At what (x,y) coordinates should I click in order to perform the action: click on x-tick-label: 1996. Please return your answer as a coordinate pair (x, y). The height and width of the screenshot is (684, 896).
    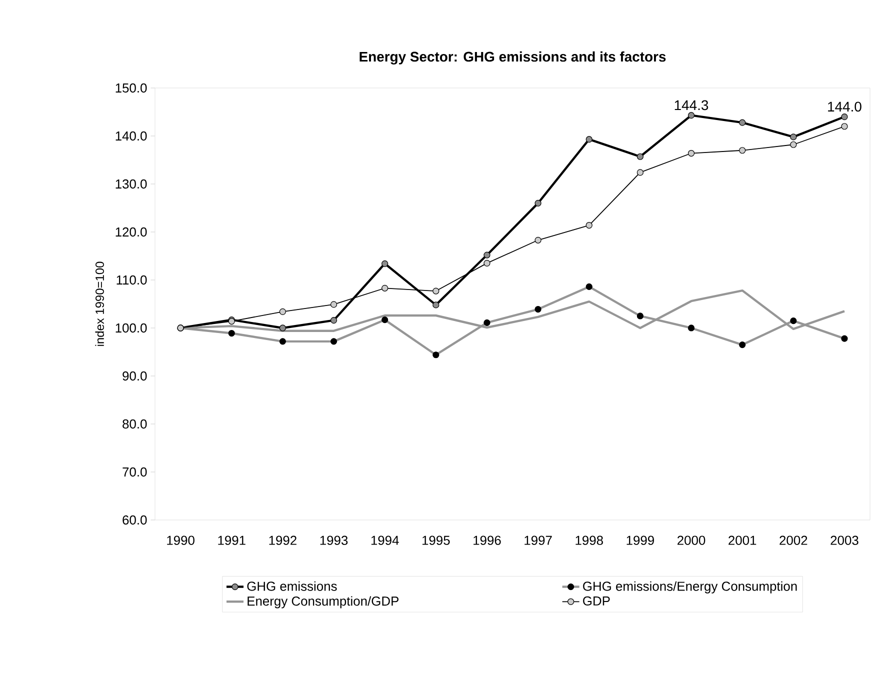
    Looking at the image, I should click on (487, 540).